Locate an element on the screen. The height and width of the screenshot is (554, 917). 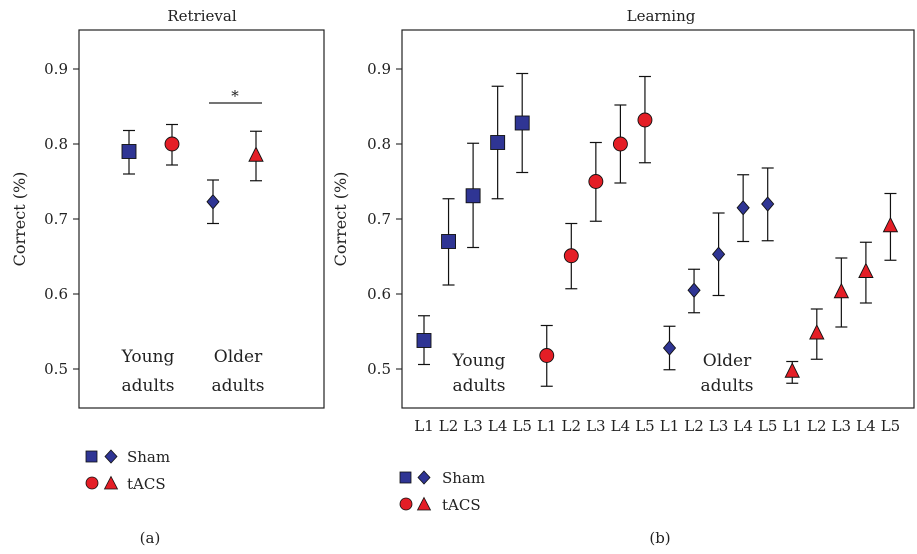
panel-b-group-label-older-line2: adults is located at coordinates (727, 386).